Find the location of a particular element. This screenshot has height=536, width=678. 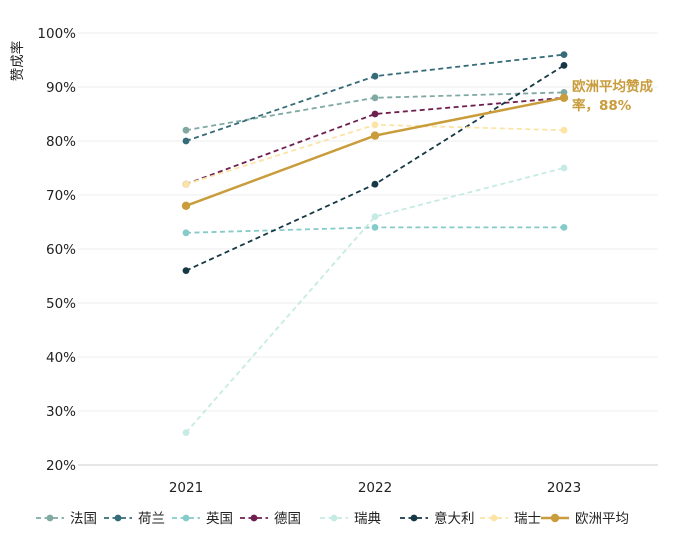

annotation-text: 欧洲平均赞成 is located at coordinates (612, 86).